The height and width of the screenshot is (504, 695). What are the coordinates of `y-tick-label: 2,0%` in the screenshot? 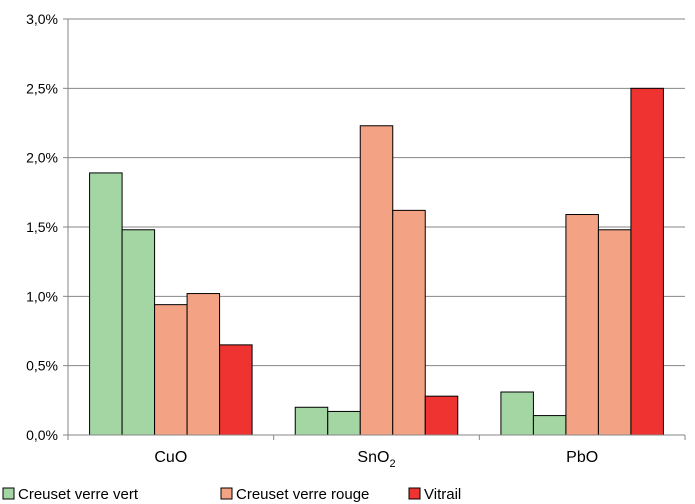 It's located at (42, 158).